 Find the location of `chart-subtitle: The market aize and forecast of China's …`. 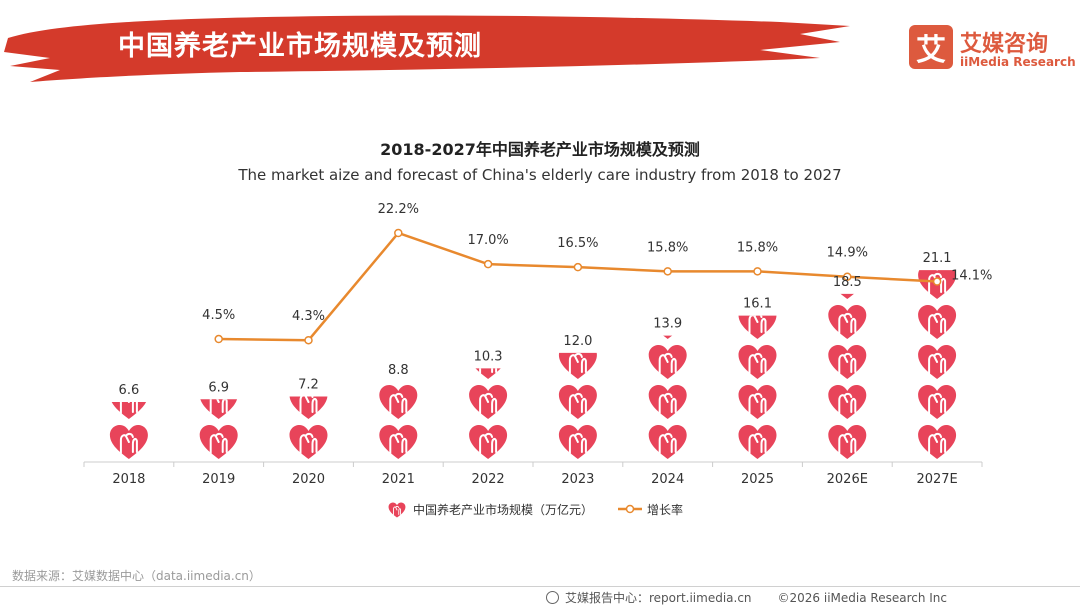

chart-subtitle: The market aize and forecast of China's … is located at coordinates (540, 175).